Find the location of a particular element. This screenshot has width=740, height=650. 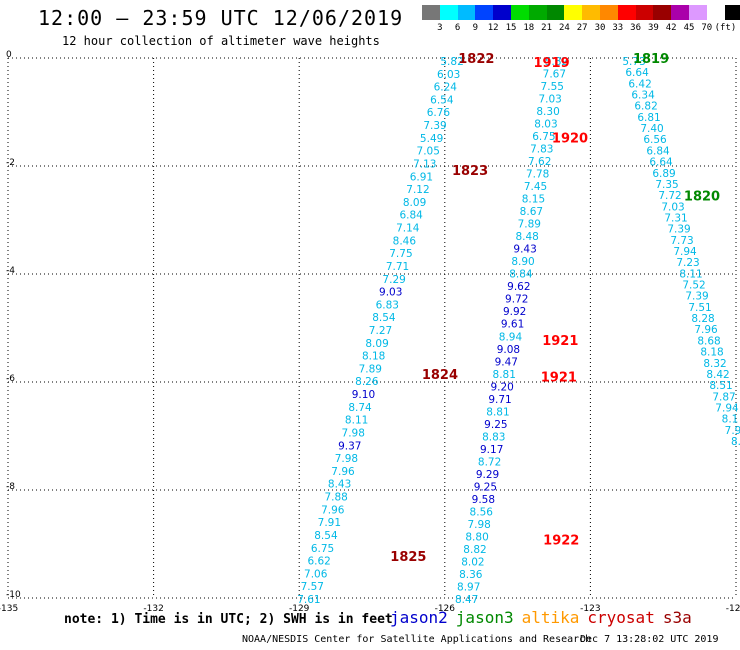

swh-value: 8.43 is located at coordinates (339, 485).